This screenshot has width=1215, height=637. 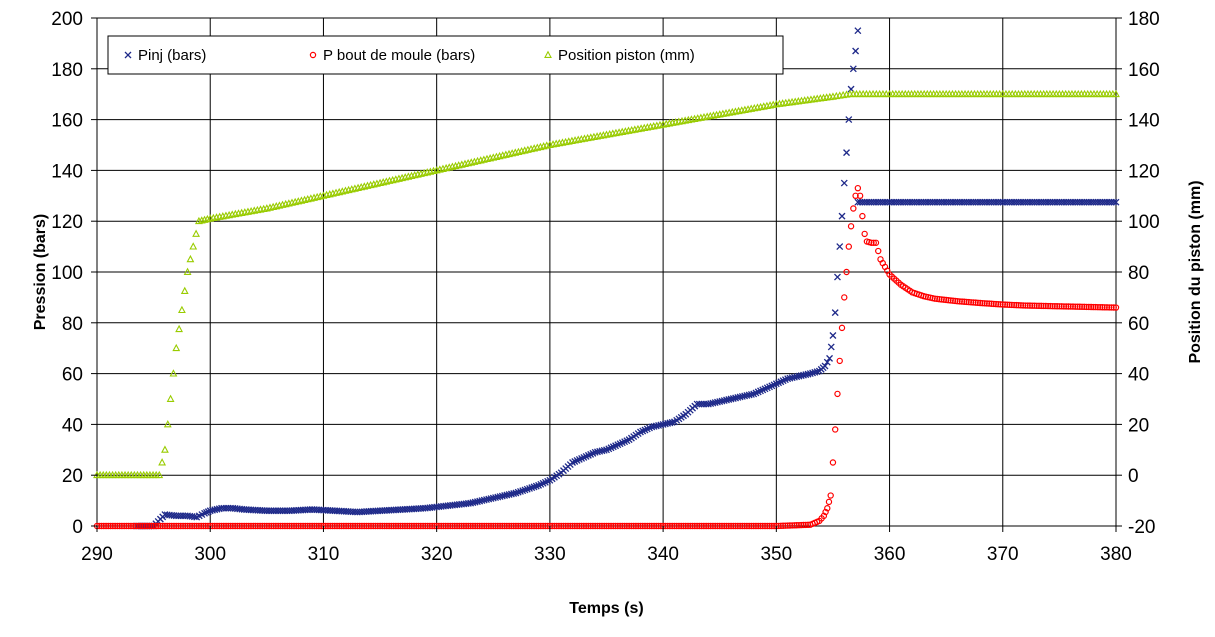 What do you see at coordinates (890, 554) in the screenshot?
I see `x-tick-label: 360` at bounding box center [890, 554].